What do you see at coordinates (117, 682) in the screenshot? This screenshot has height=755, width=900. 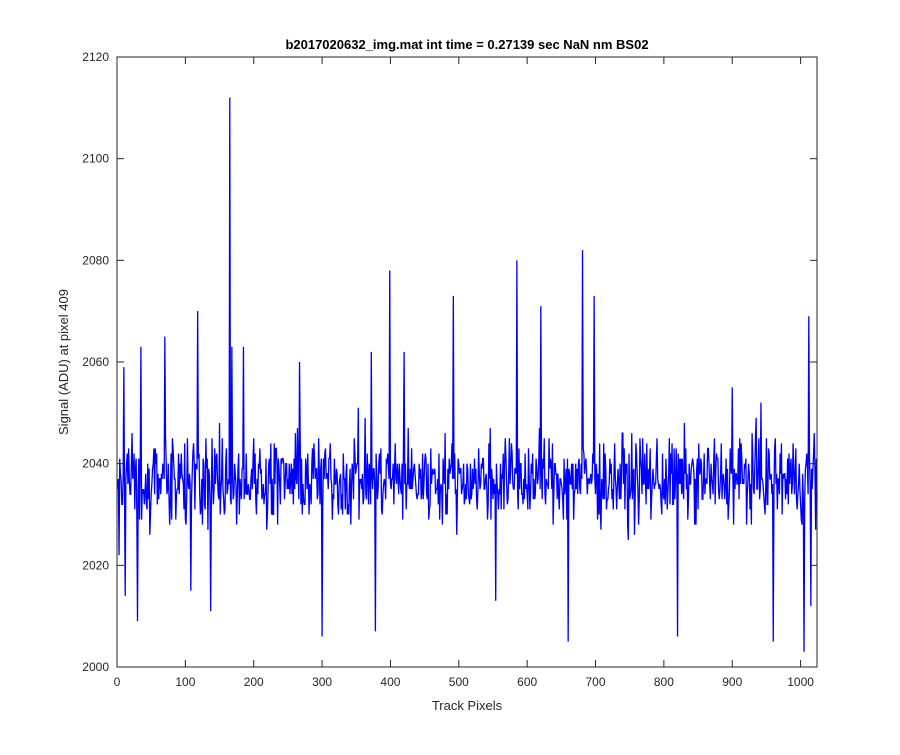 I see `x-tick-label: 0` at bounding box center [117, 682].